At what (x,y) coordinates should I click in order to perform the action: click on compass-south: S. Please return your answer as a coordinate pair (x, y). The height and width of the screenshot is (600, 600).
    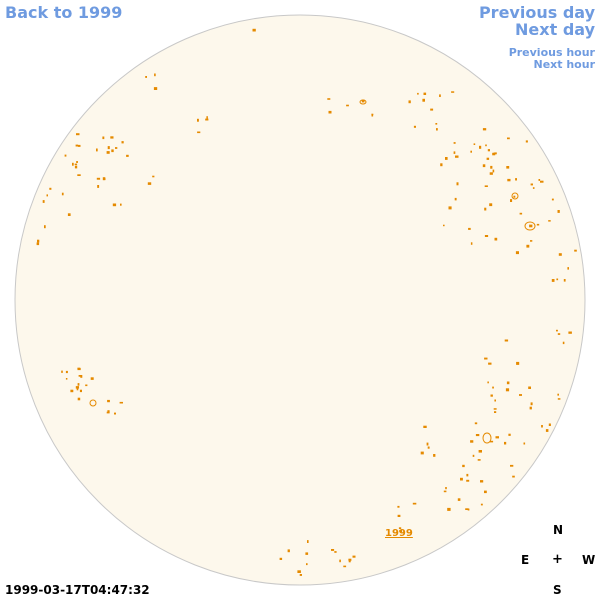
    Looking at the image, I should click on (557, 590).